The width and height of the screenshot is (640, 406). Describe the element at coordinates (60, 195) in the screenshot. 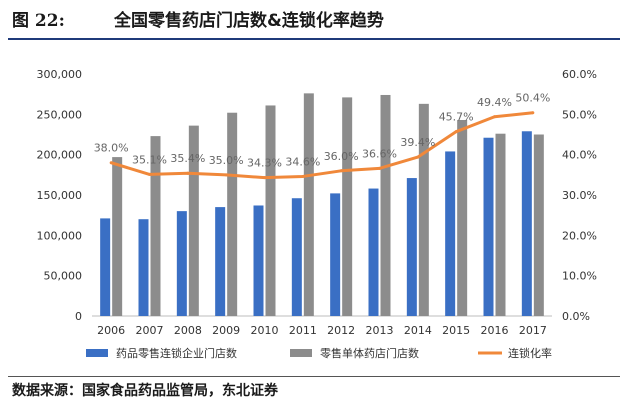

I see `y-left-tick-label: 150,000` at that location.